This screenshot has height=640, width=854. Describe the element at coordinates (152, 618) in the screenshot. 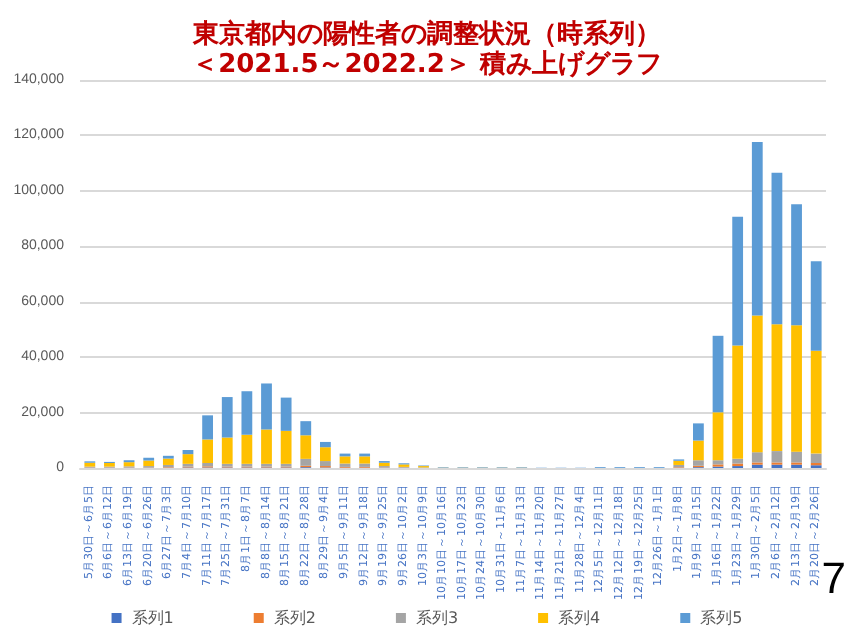

I see `legend-label: 系列1` at that location.